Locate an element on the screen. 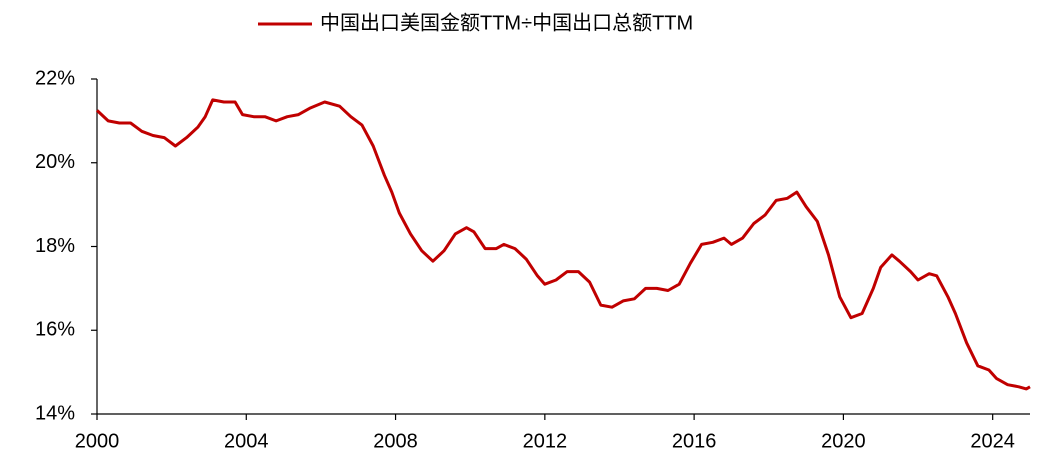 This screenshot has width=1050, height=458. x-tick-label: 2020 is located at coordinates (843, 441).